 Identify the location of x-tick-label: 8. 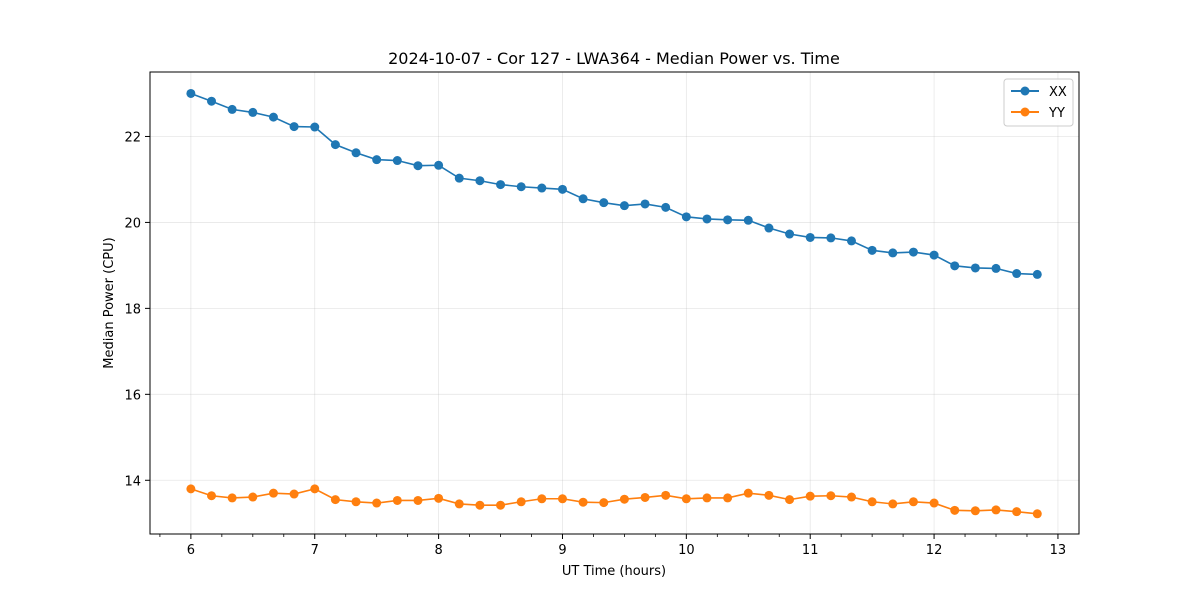
(438, 550).